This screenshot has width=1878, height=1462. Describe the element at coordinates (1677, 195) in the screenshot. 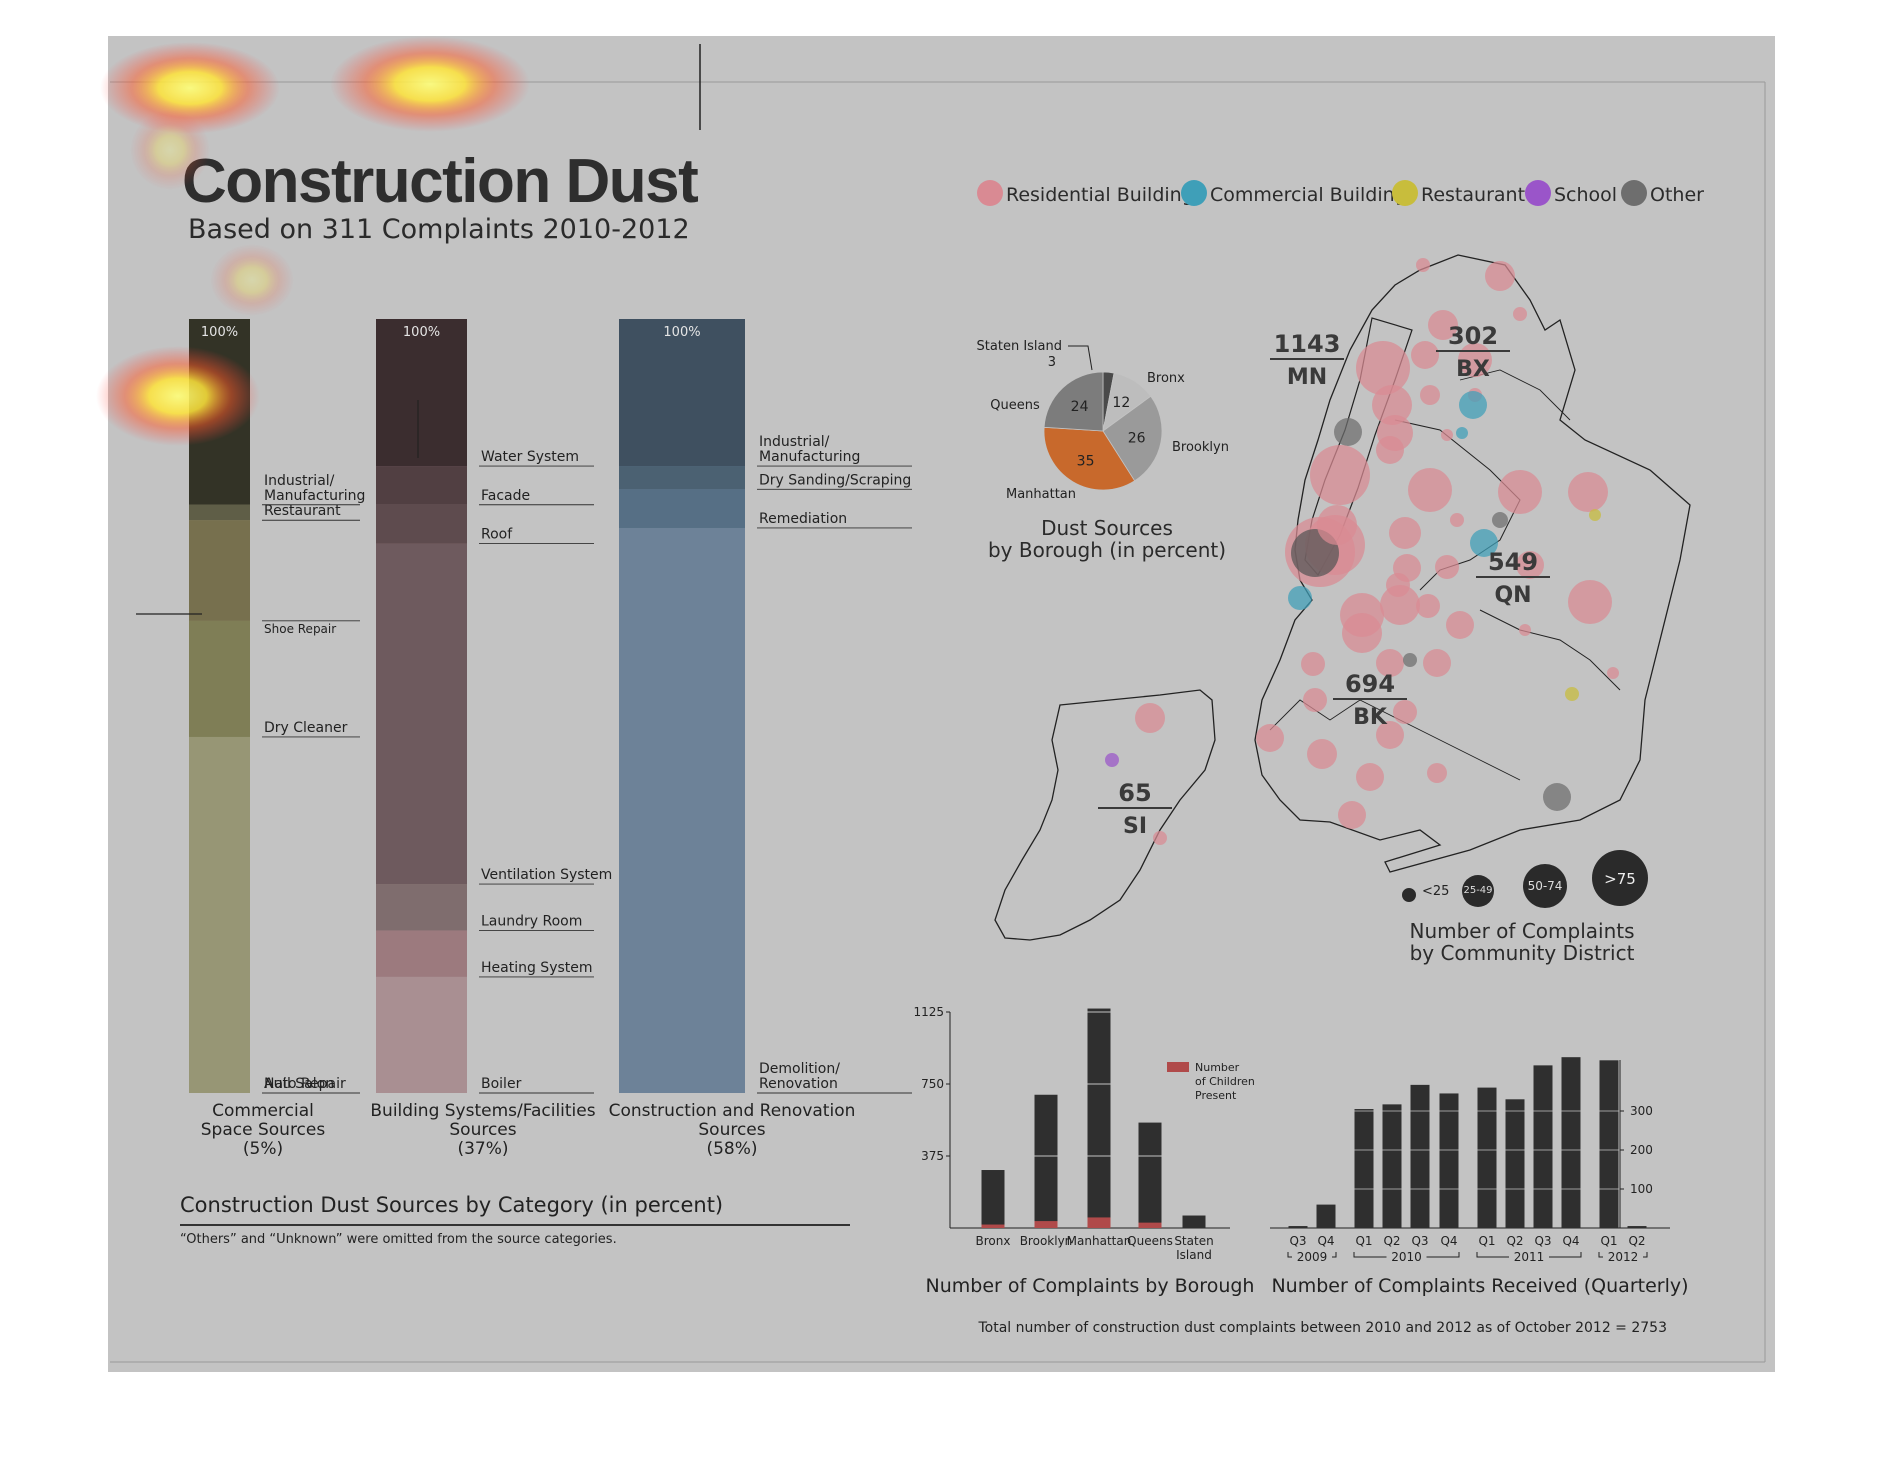

I see `legend-label-4: Other` at that location.